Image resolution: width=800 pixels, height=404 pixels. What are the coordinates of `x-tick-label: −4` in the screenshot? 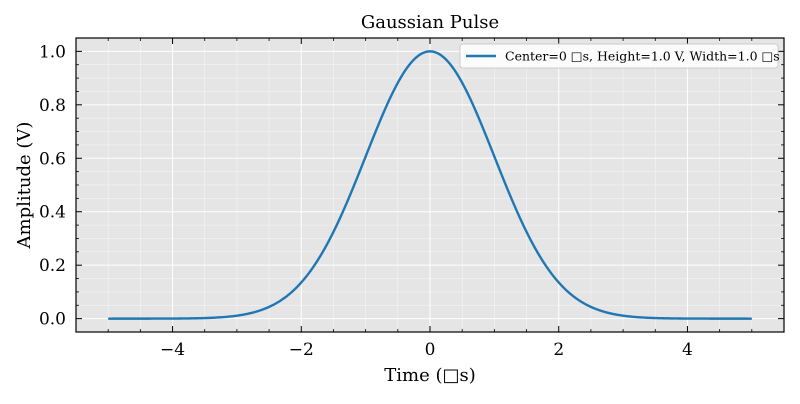 It's located at (172, 350).